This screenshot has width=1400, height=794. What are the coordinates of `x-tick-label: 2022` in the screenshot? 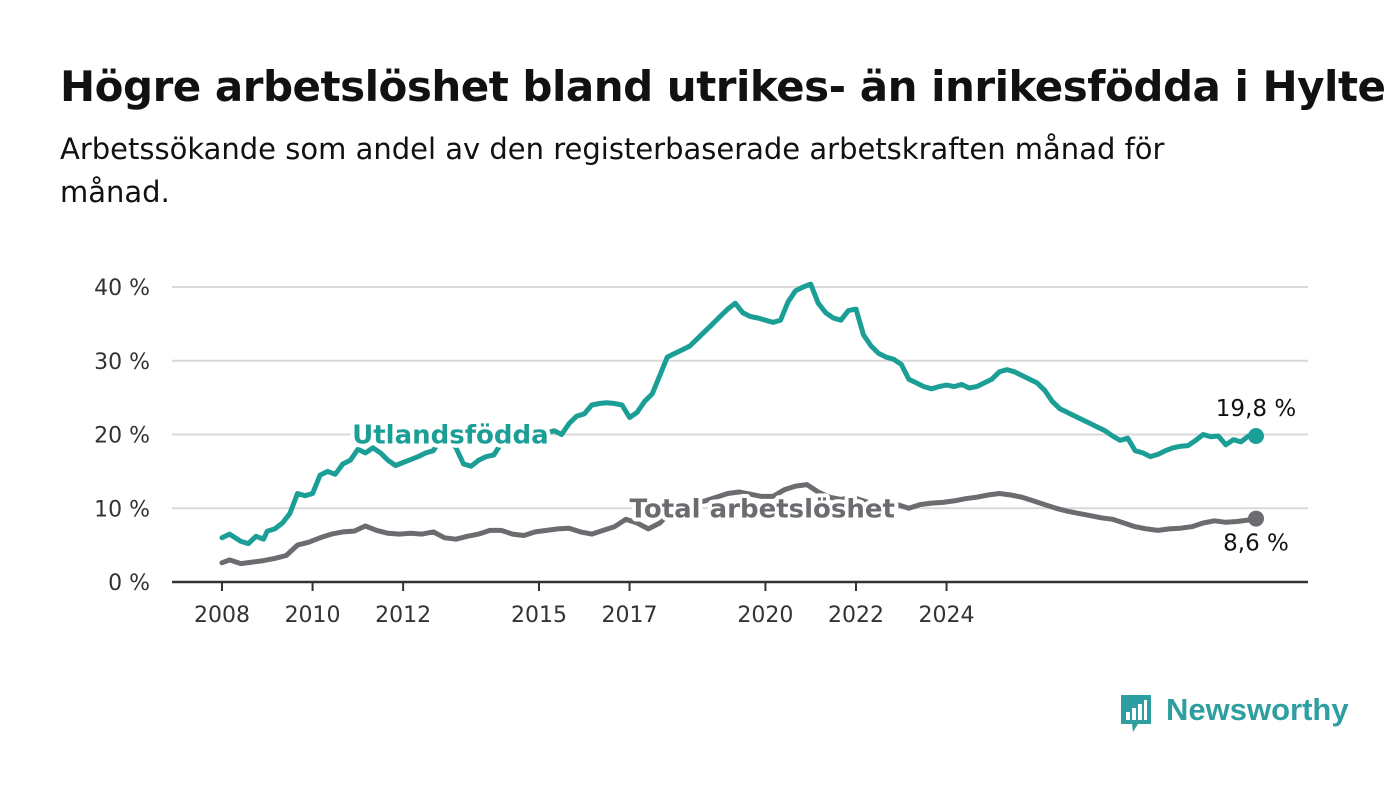 It's located at (856, 615).